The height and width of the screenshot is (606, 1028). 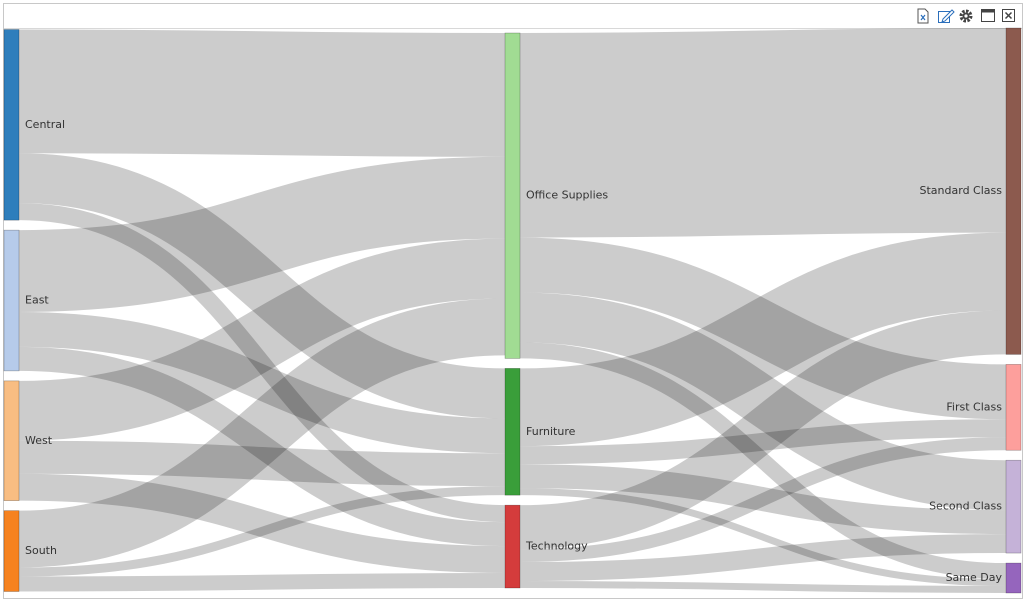 What do you see at coordinates (974, 577) in the screenshot?
I see `node-label: Same Day` at bounding box center [974, 577].